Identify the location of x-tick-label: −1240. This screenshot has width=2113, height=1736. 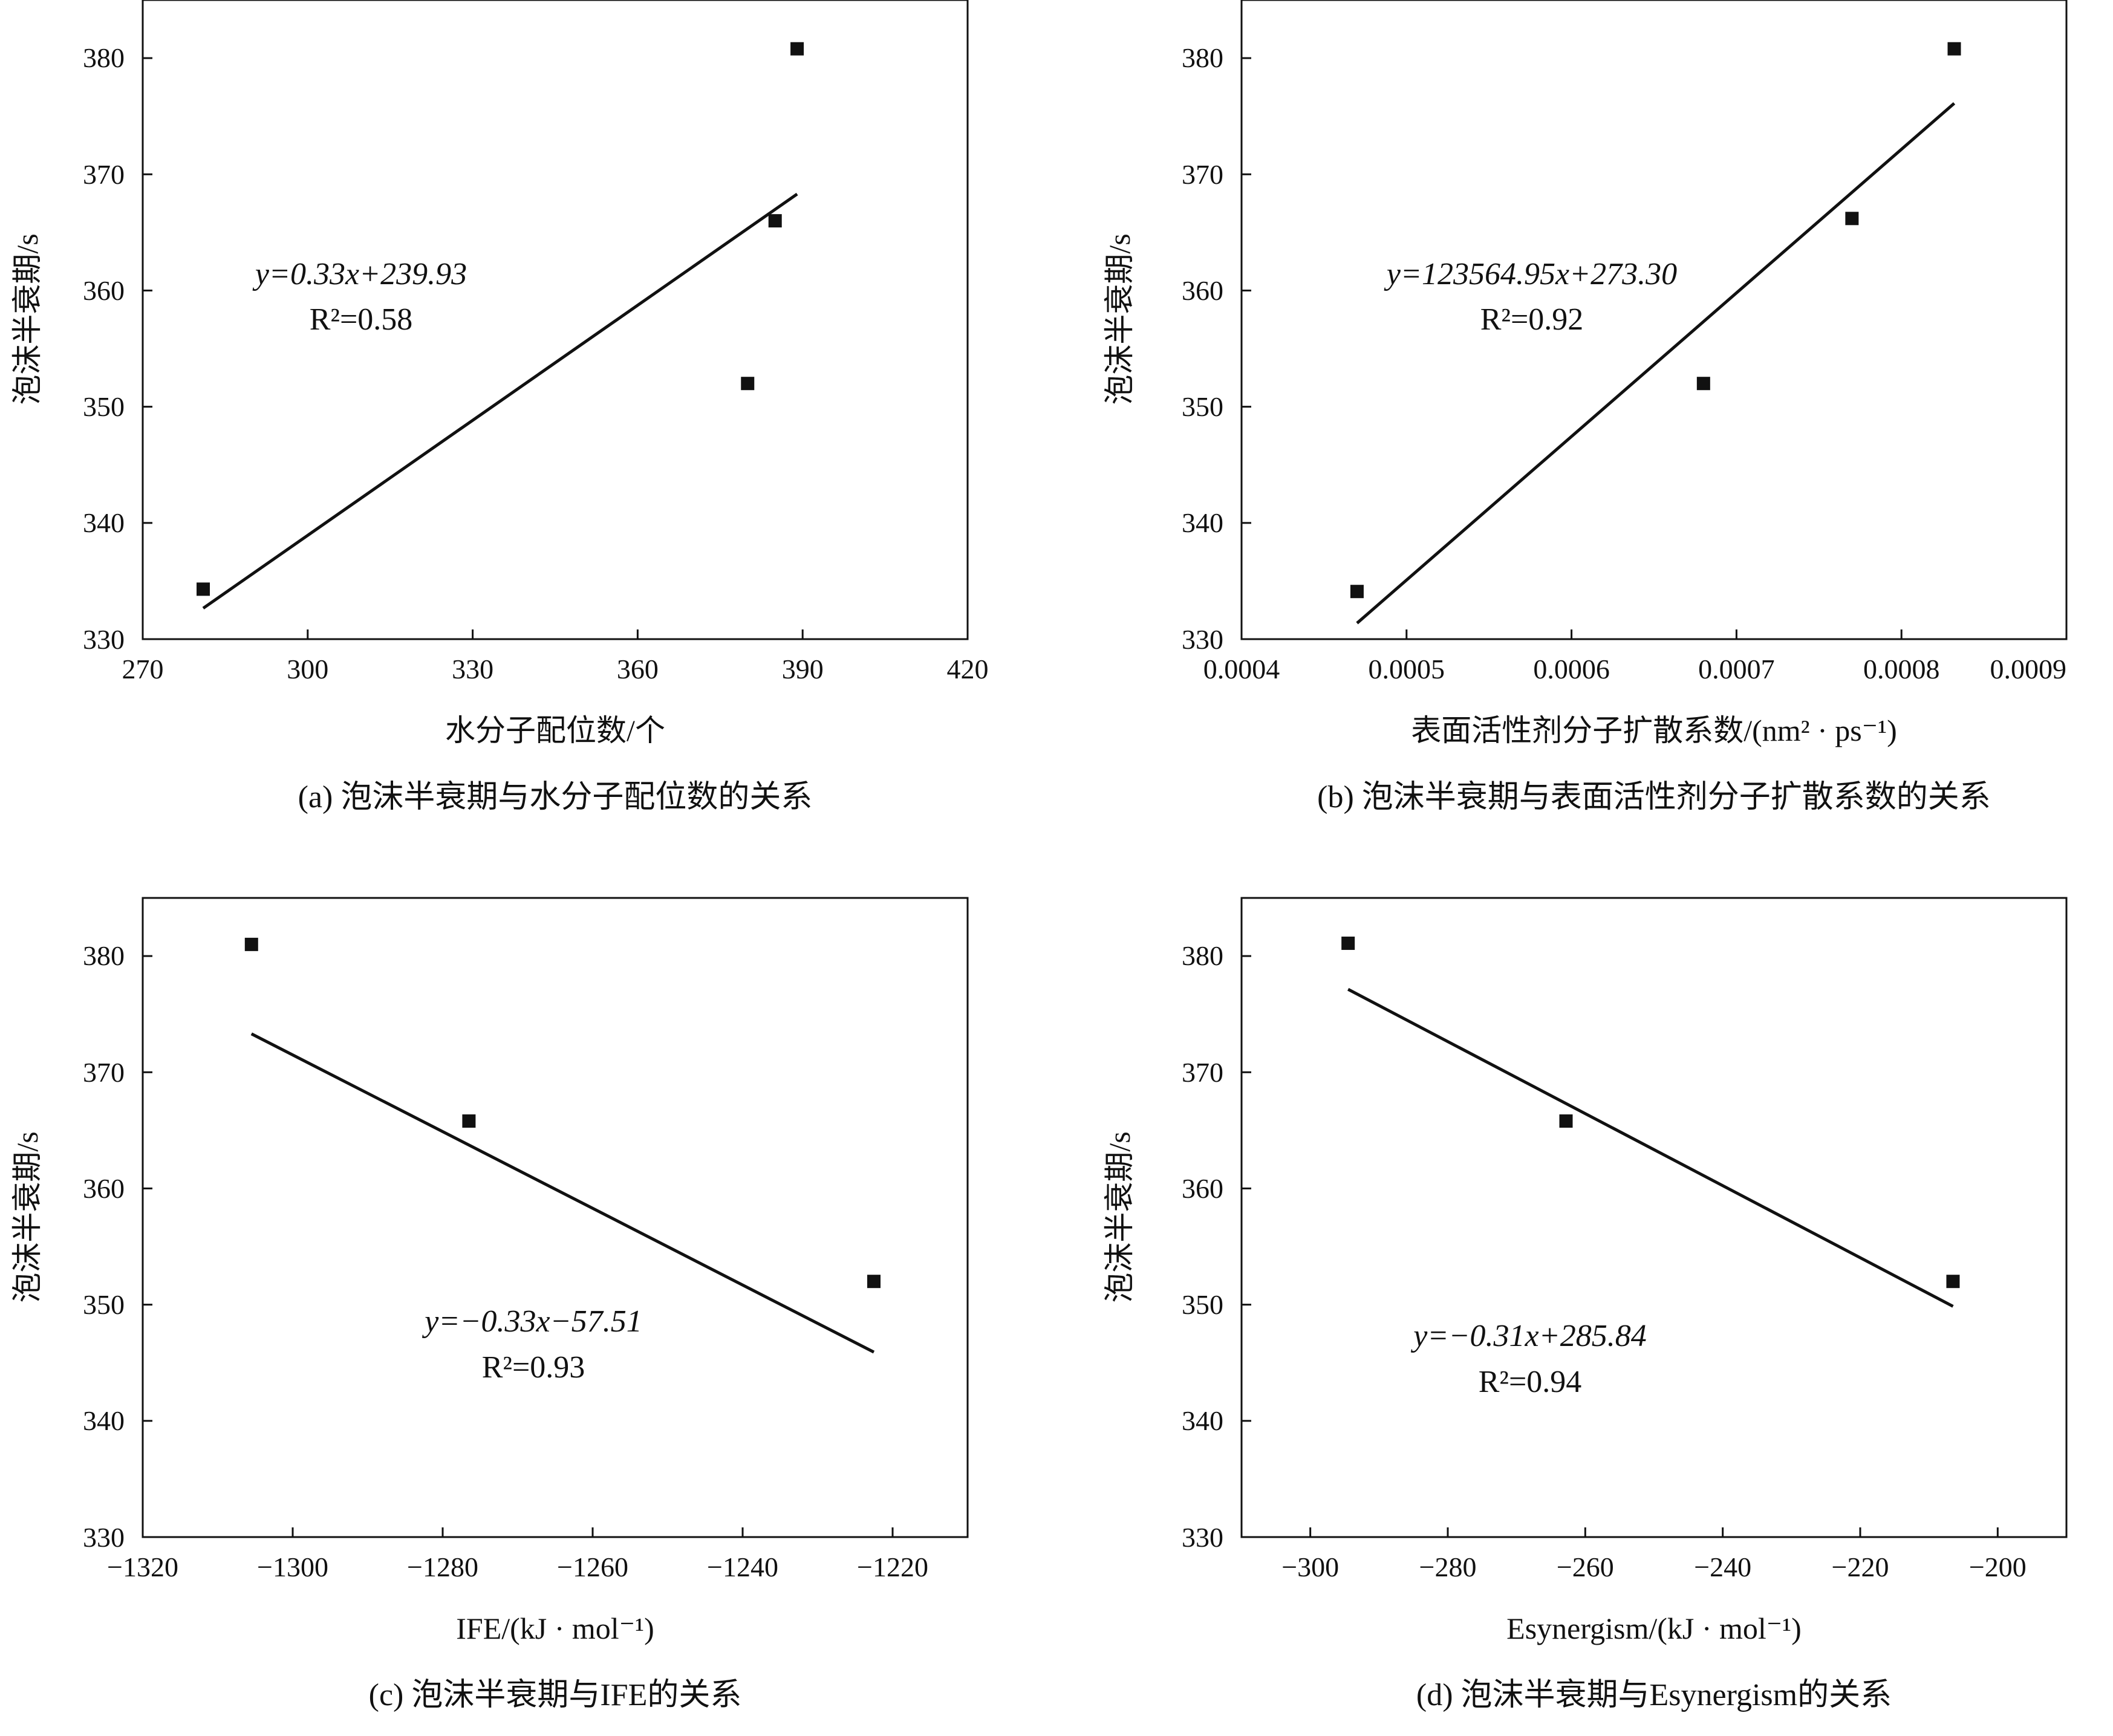
(742, 1567).